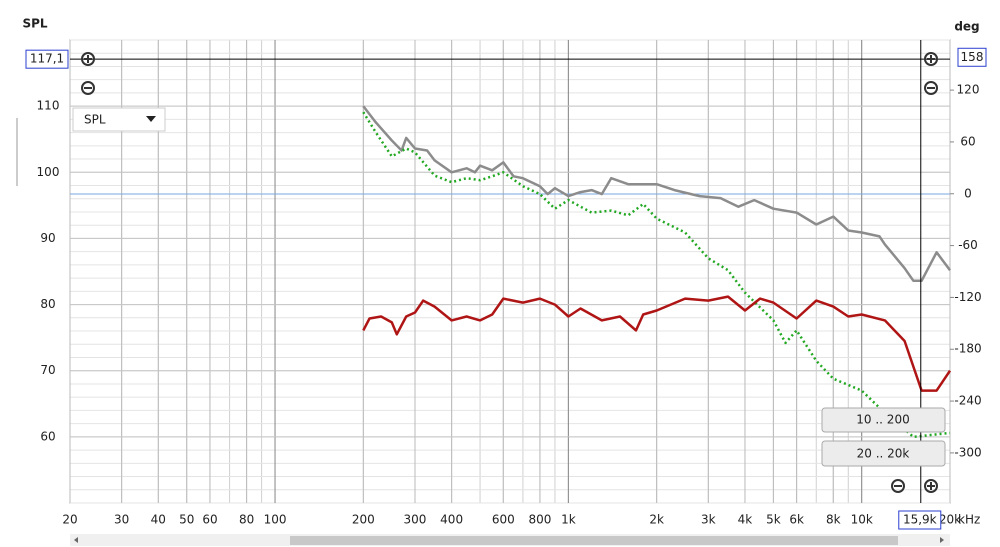 Image resolution: width=1000 pixels, height=547 pixels. Describe the element at coordinates (275, 520) in the screenshot. I see `x-tick-label: 100` at that location.